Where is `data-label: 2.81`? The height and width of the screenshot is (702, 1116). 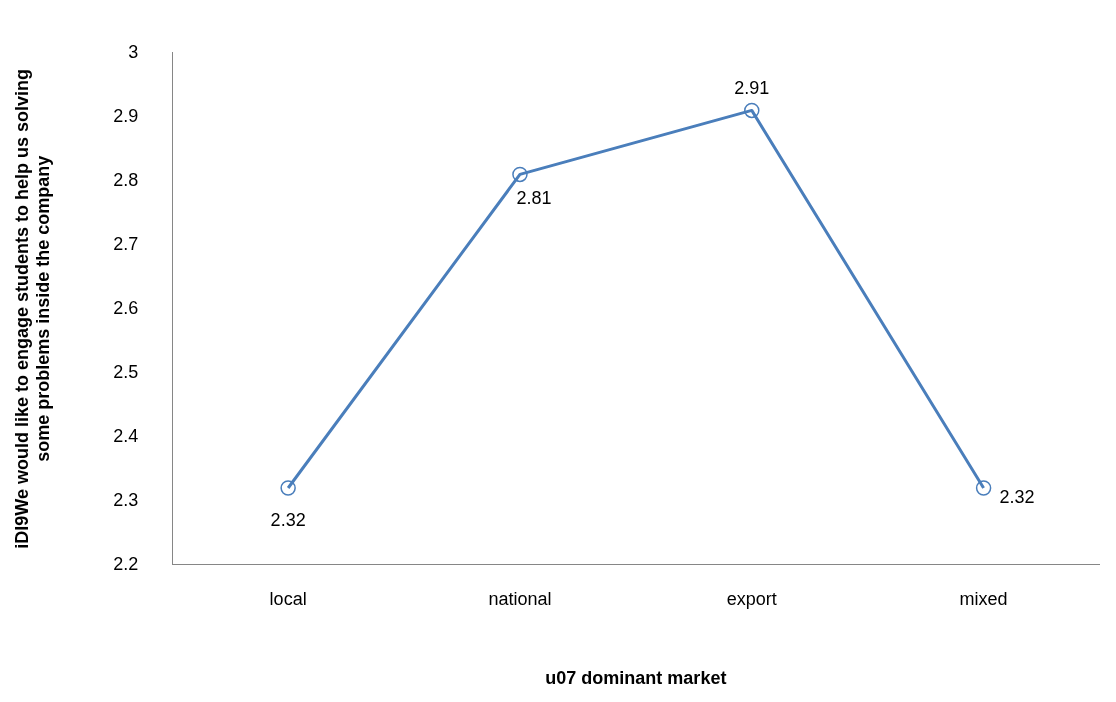 data-label: 2.81 is located at coordinates (534, 198).